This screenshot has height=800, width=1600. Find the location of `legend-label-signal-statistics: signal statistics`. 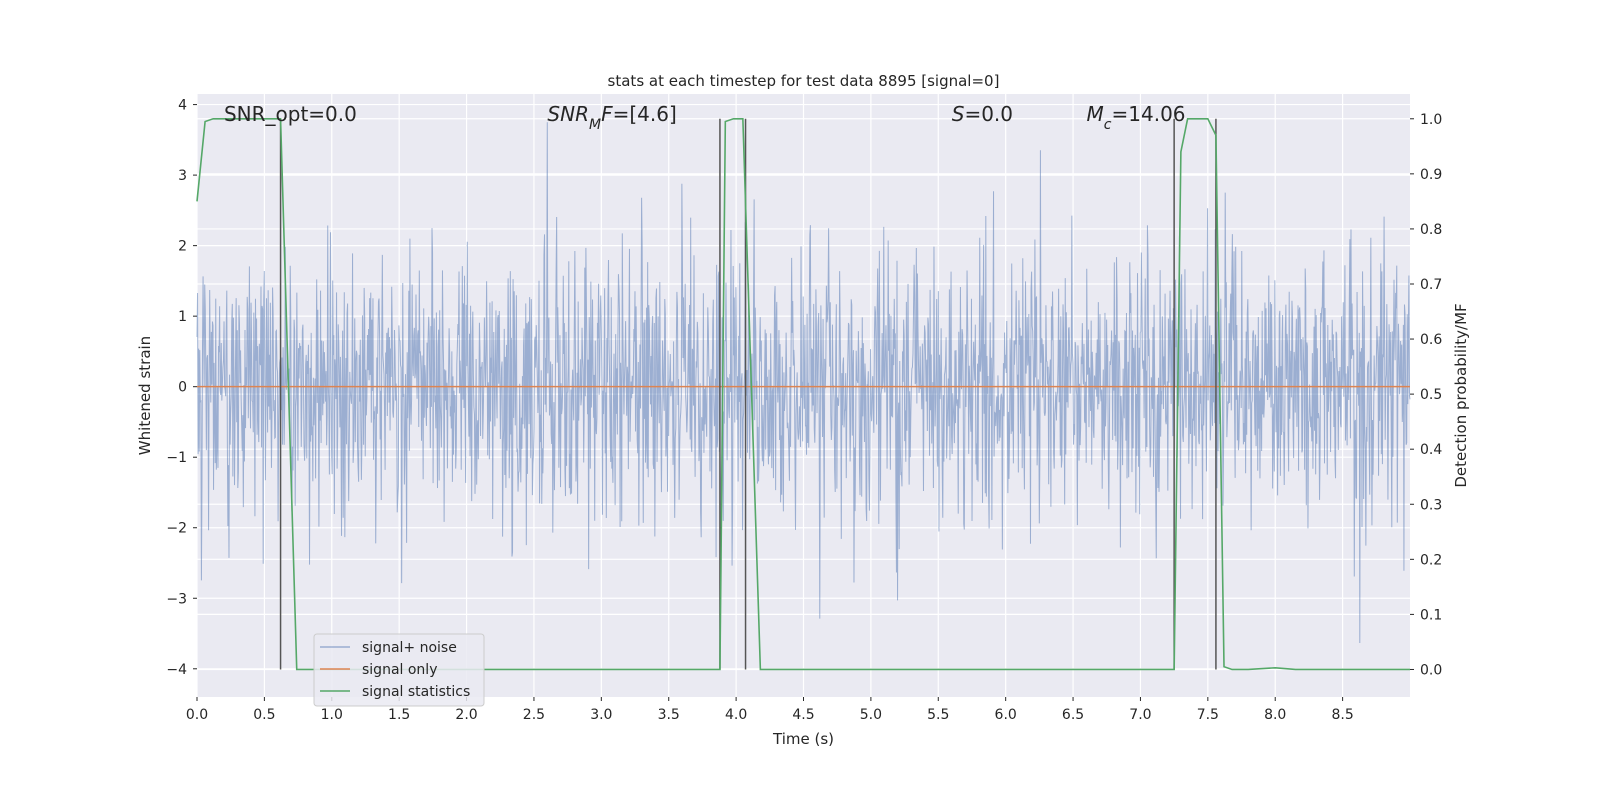

legend-label-signal-statistics: signal statistics is located at coordinates (416, 692).